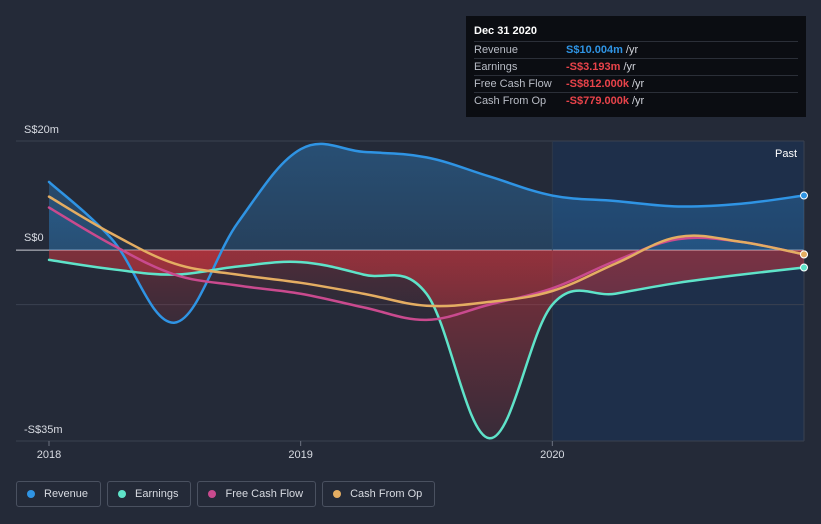 Image resolution: width=821 pixels, height=524 pixels. I want to click on tooltip-row: Cash From Op -S$779.000k/yr, so click(636, 100).